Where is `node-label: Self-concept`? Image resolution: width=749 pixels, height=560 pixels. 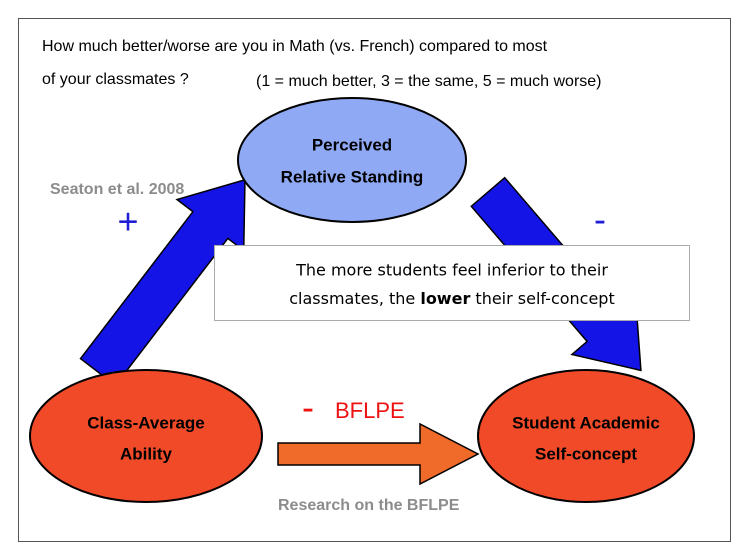 node-label: Self-concept is located at coordinates (586, 453).